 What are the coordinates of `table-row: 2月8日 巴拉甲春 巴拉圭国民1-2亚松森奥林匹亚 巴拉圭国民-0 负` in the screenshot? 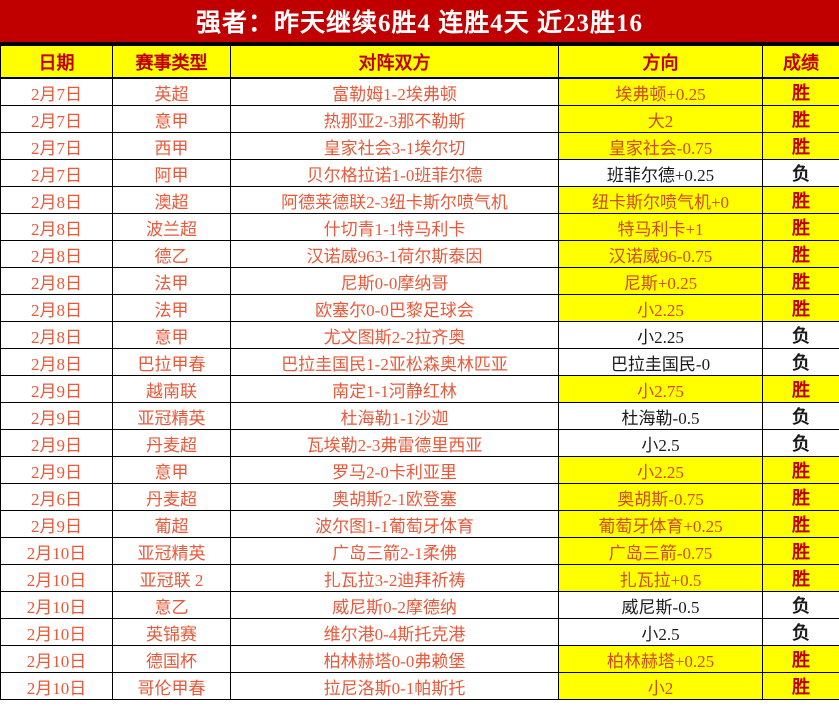 It's located at (419, 362).